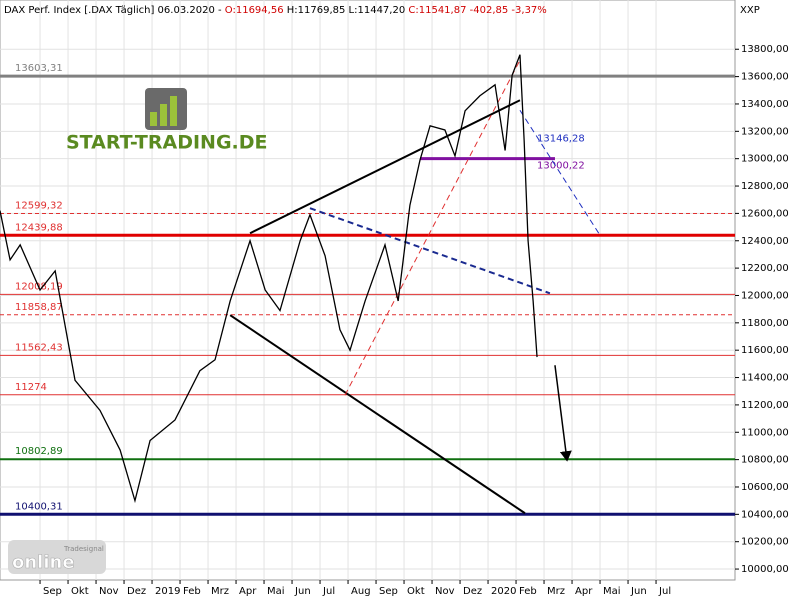  What do you see at coordinates (39, 68) in the screenshot?
I see `level-label: 13603,31` at bounding box center [39, 68].